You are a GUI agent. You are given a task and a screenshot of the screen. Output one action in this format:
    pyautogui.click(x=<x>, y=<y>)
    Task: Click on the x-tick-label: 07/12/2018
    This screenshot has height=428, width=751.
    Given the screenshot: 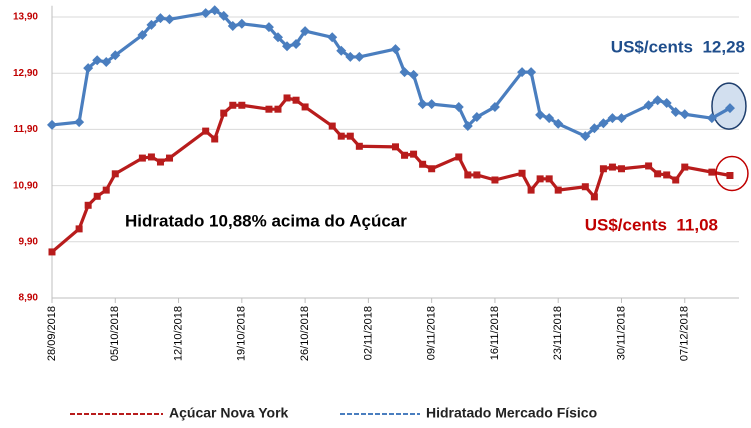 What is the action you would take?
    pyautogui.click(x=685, y=333)
    